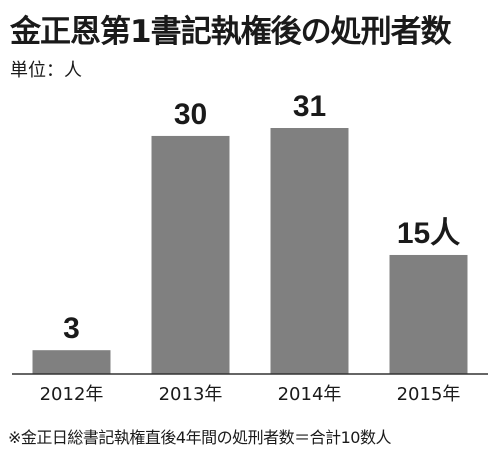 The image size is (500, 451). What do you see at coordinates (46, 70) in the screenshot?
I see `unit-label: 単位：人` at bounding box center [46, 70].